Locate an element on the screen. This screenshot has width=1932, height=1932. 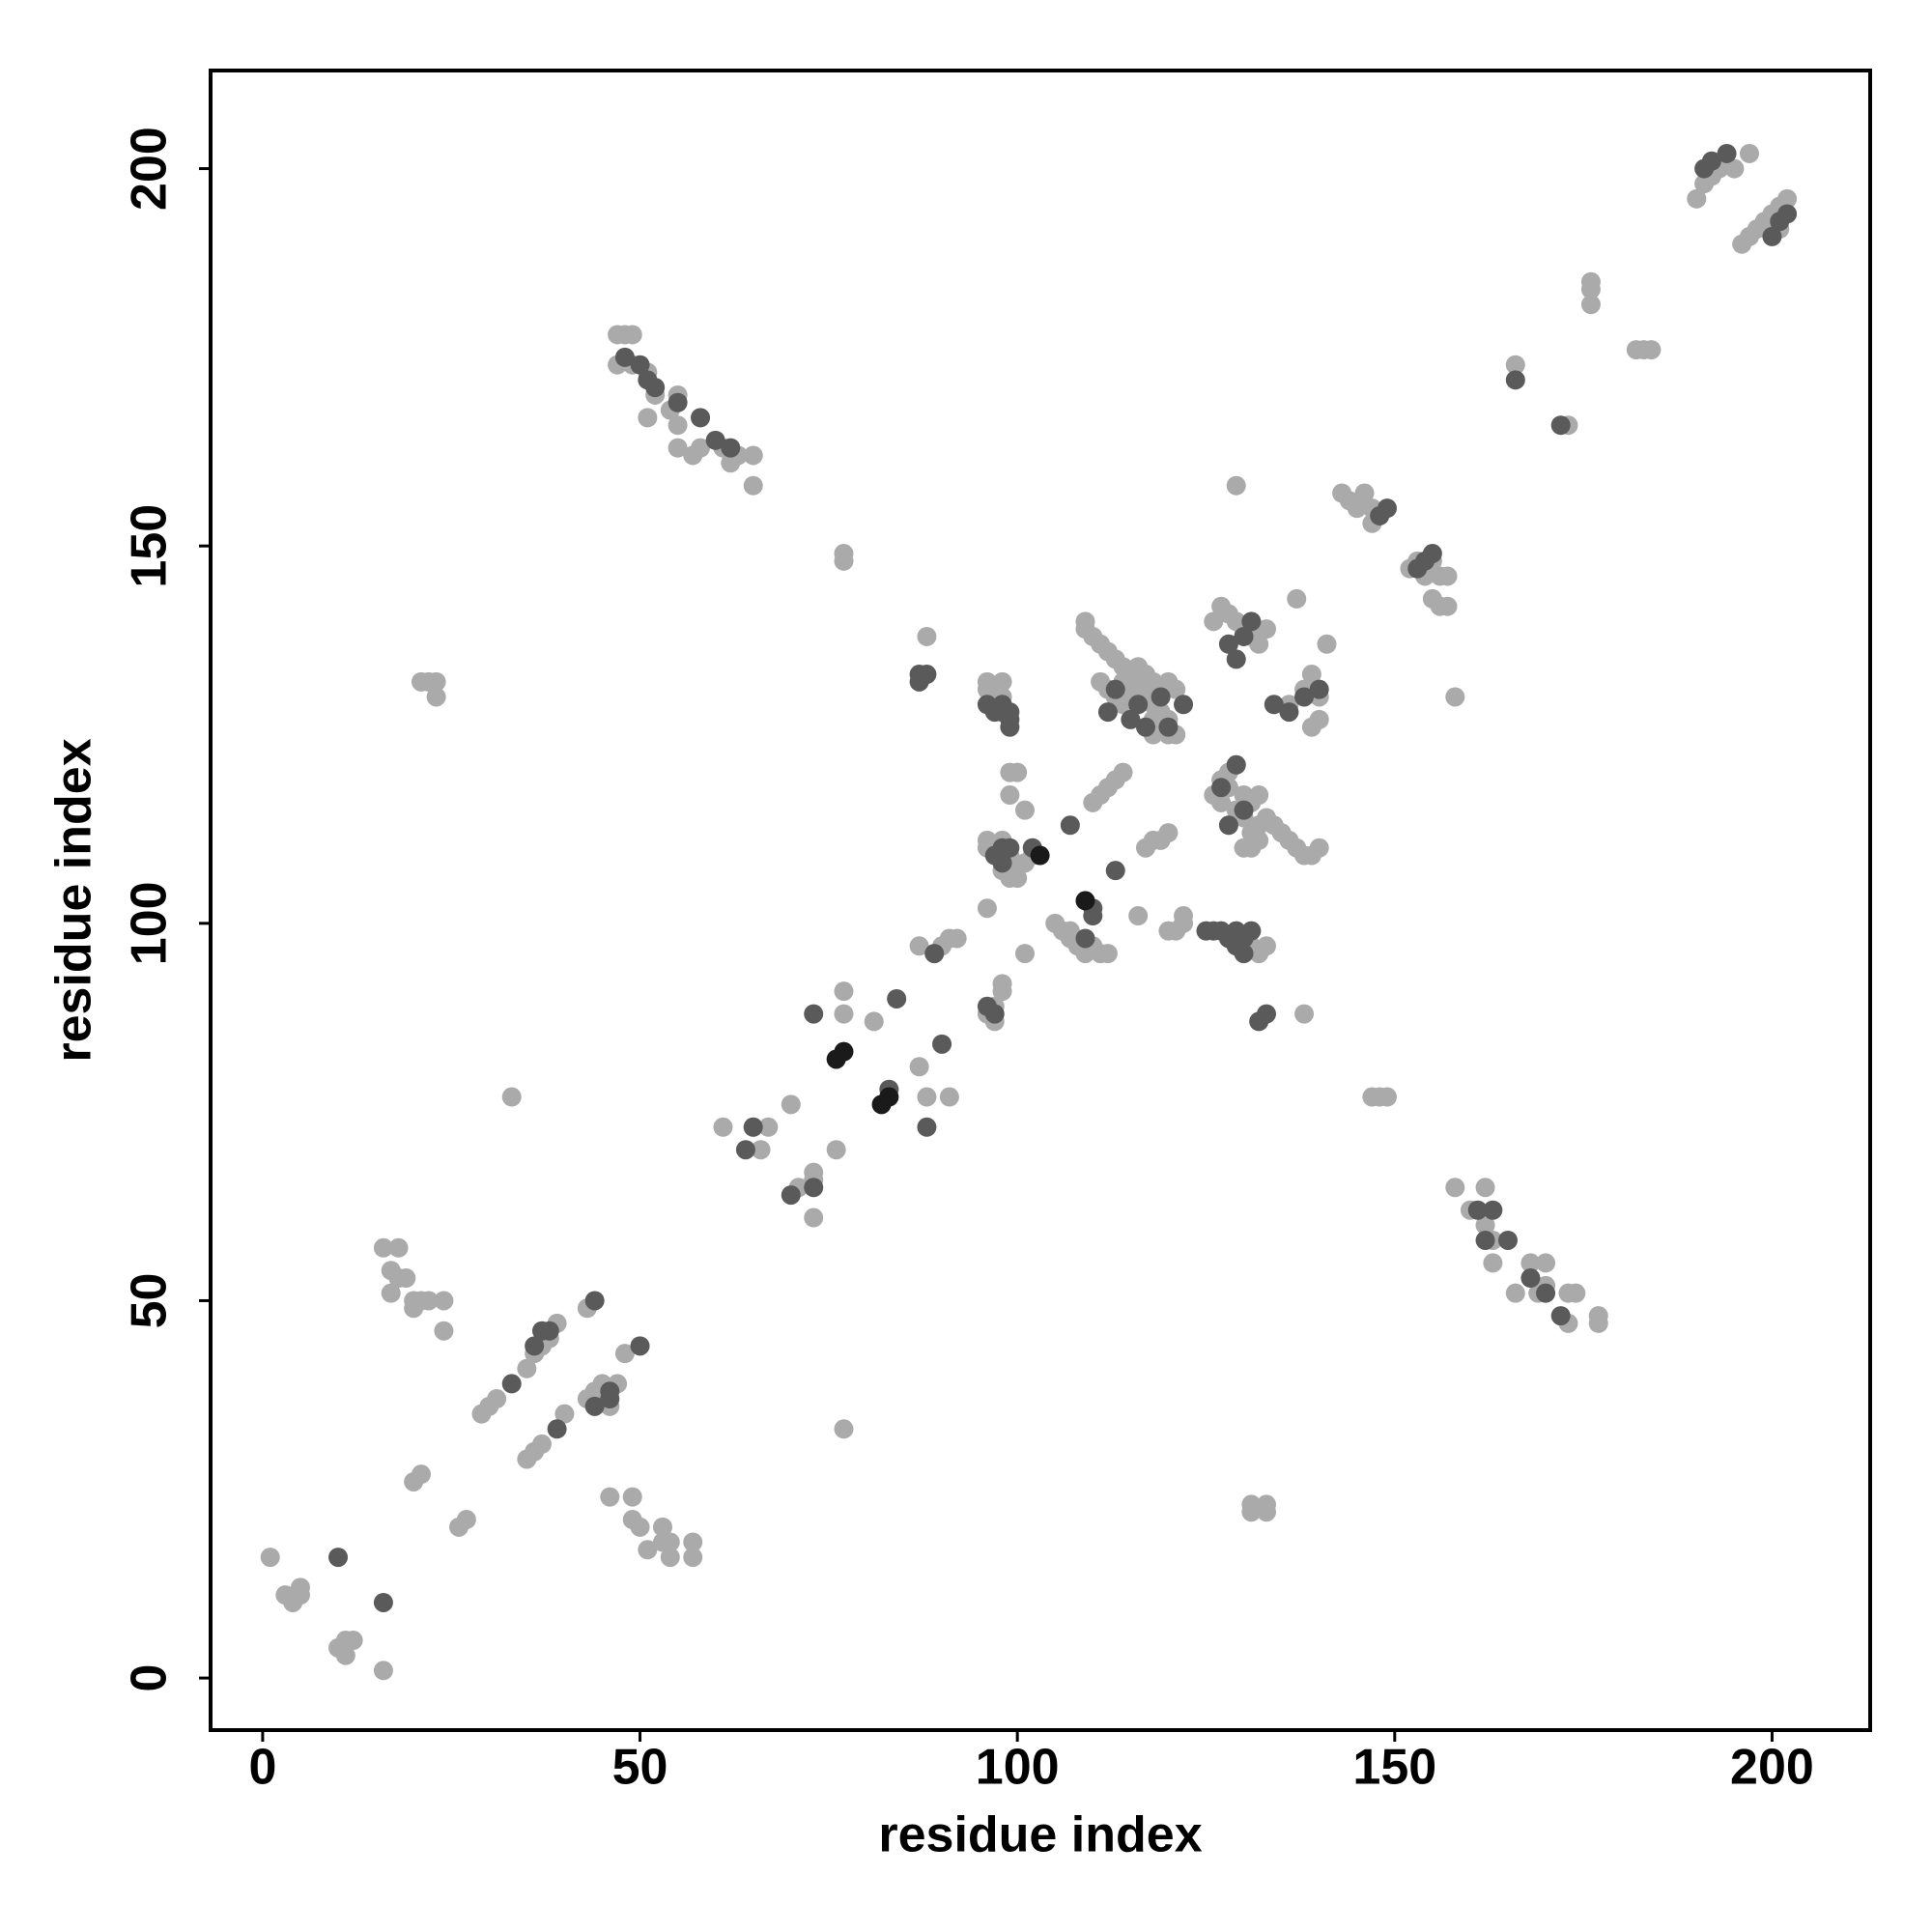
x-tick-label: 50 is located at coordinates (640, 1768).